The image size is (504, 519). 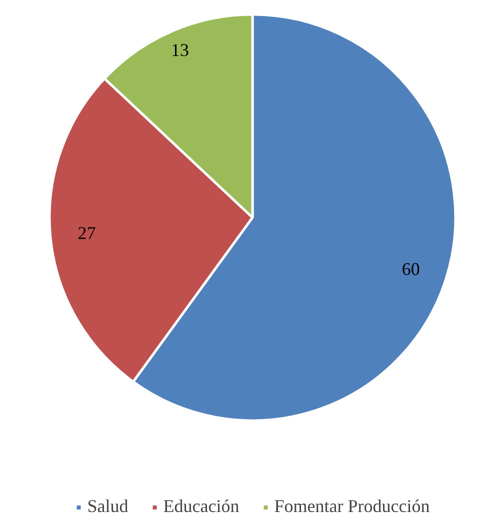 What do you see at coordinates (107, 506) in the screenshot?
I see `legend-label: Salud` at bounding box center [107, 506].